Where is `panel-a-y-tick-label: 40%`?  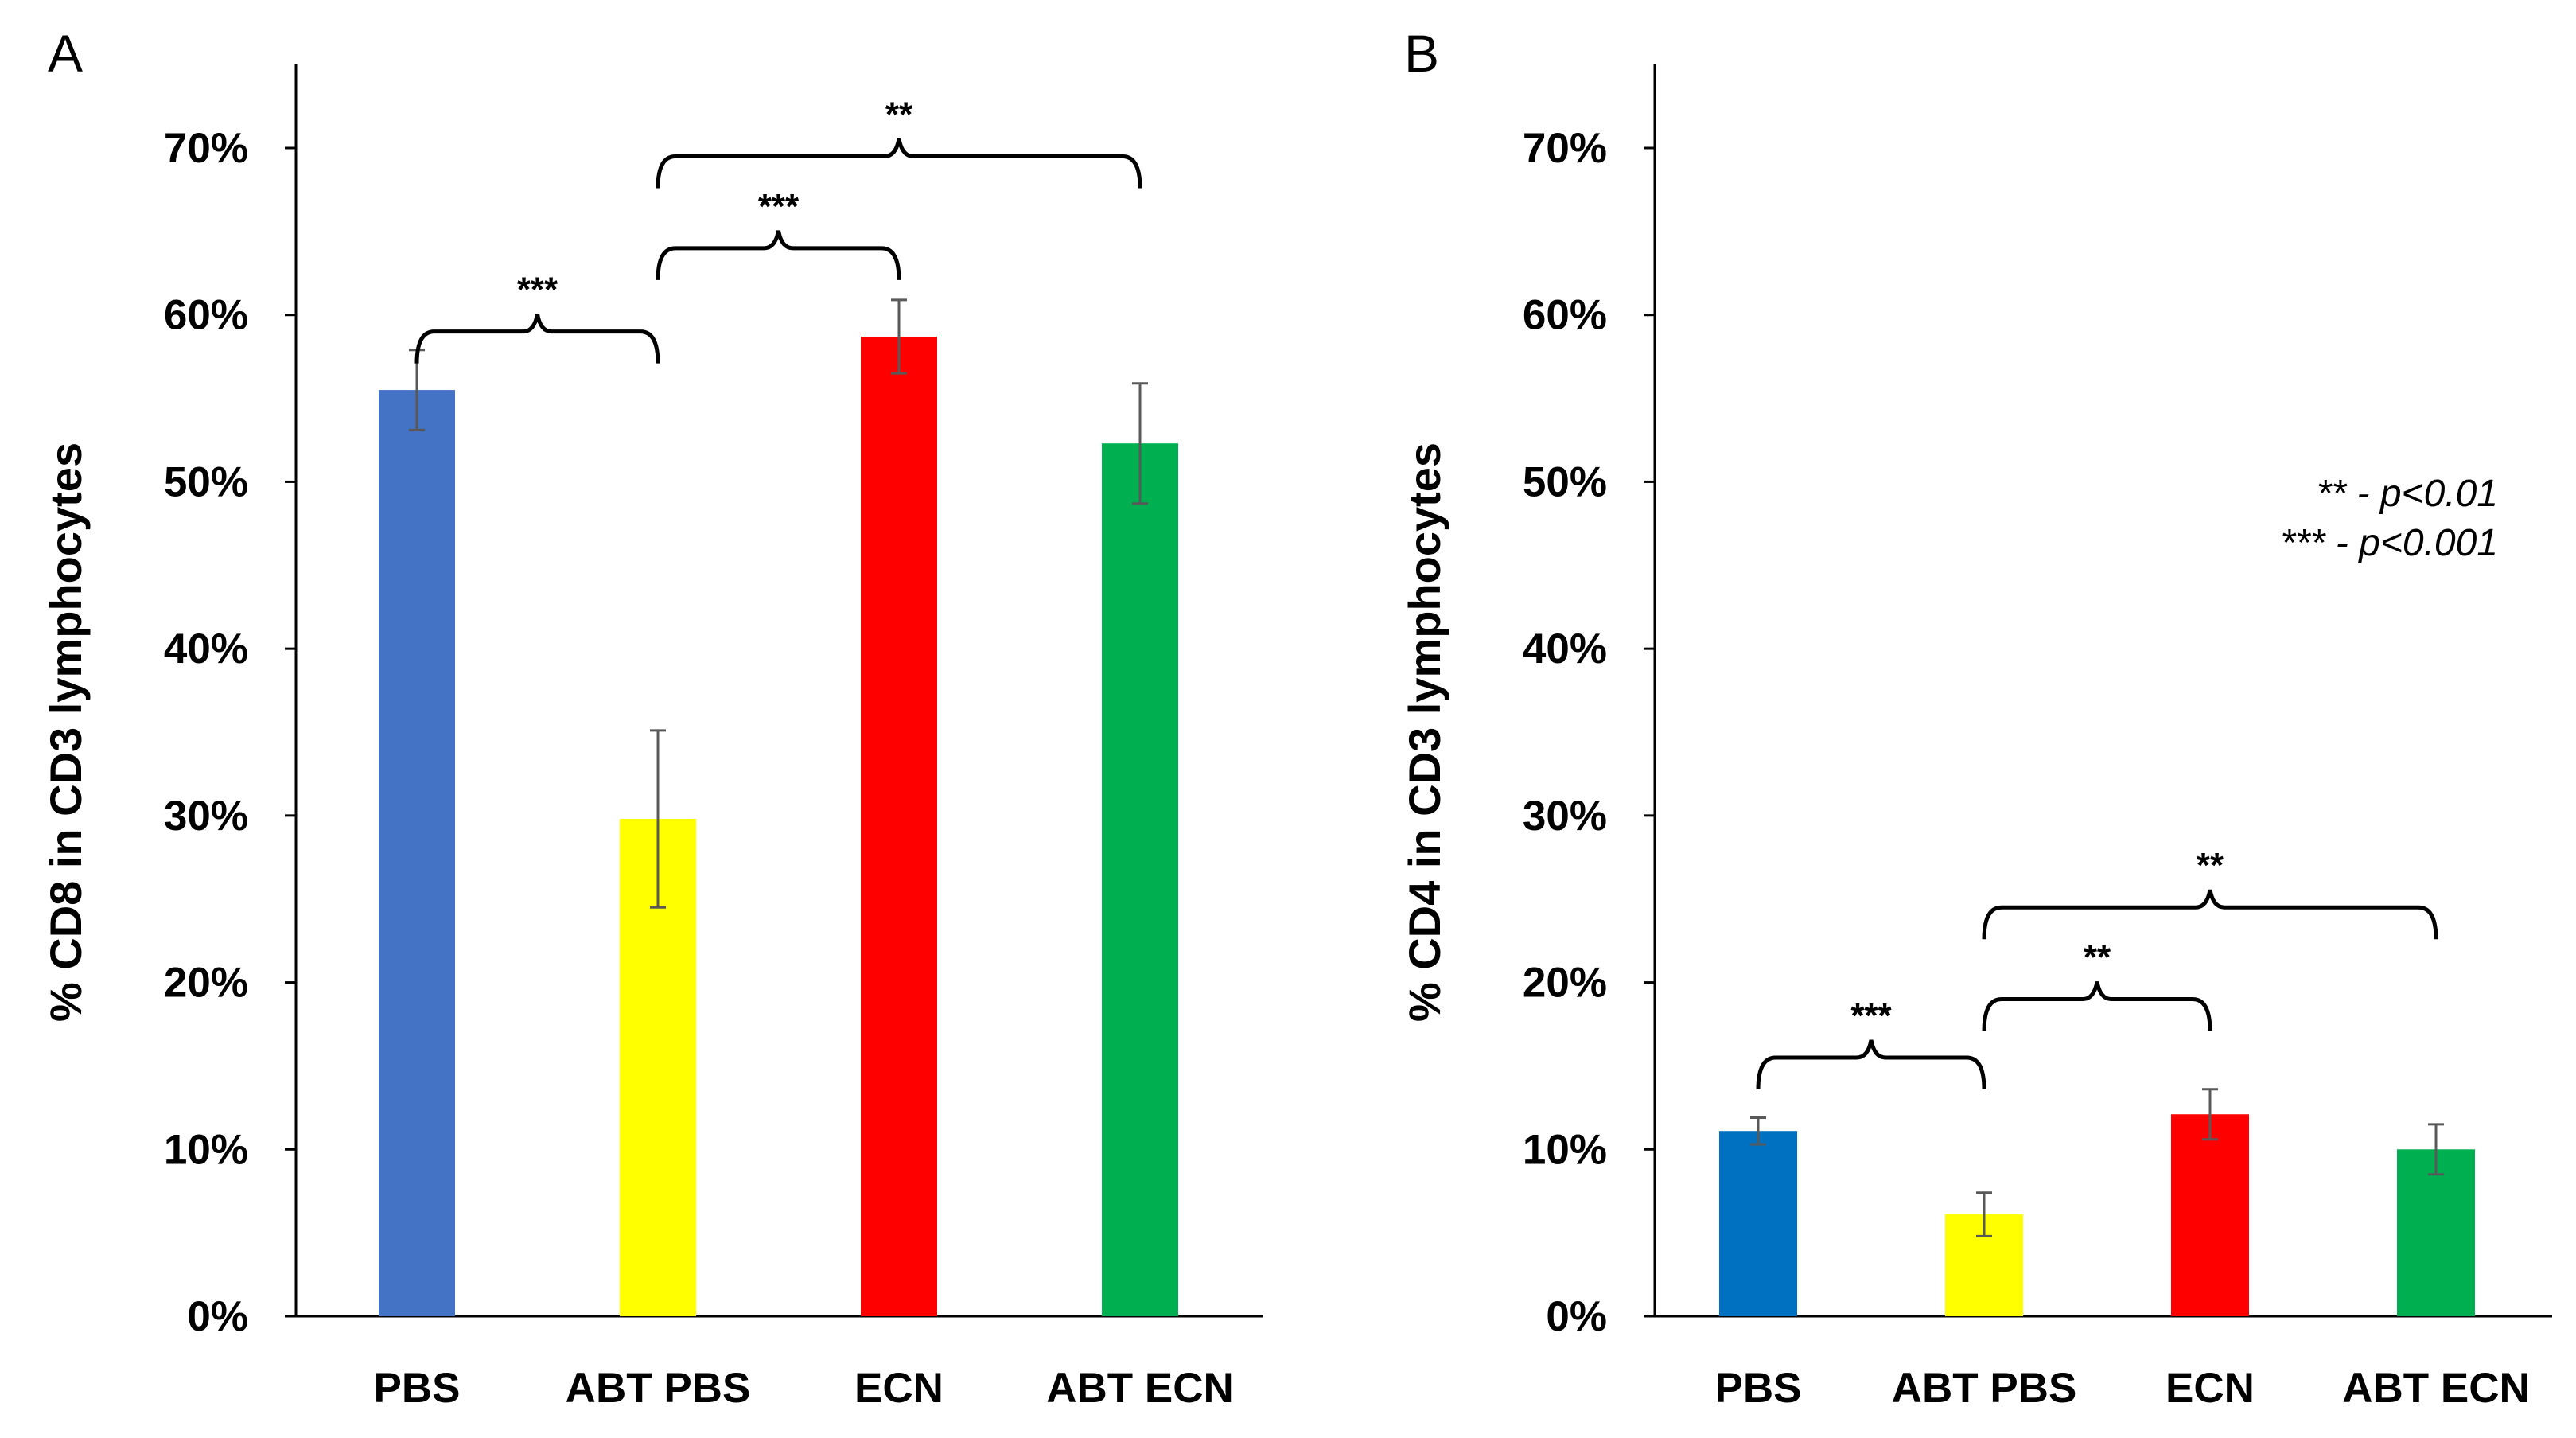
panel-a-y-tick-label: 40% is located at coordinates (206, 648).